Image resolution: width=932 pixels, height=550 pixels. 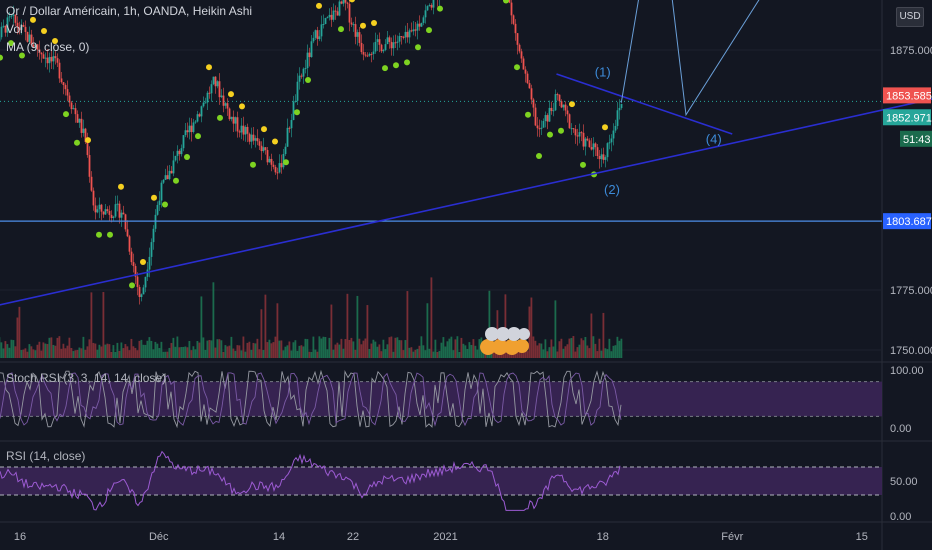 I want to click on stoch-tick-label: 100.00, so click(x=907, y=371).